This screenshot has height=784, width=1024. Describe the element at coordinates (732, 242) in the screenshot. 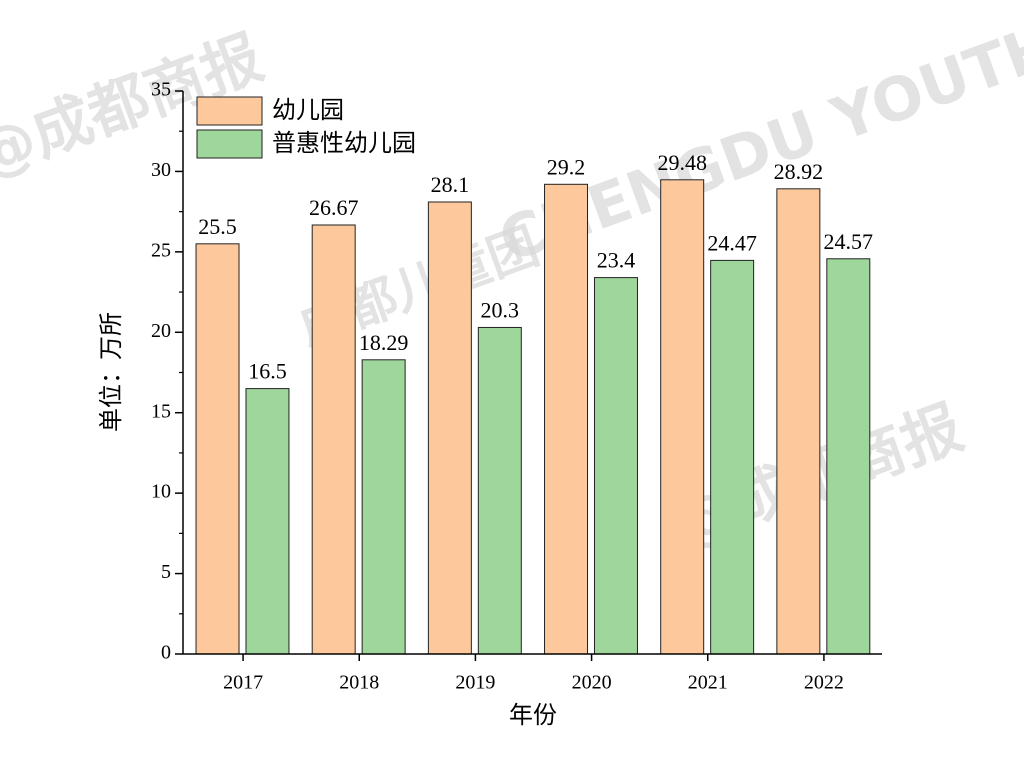

I see `data-label: 24.47` at that location.